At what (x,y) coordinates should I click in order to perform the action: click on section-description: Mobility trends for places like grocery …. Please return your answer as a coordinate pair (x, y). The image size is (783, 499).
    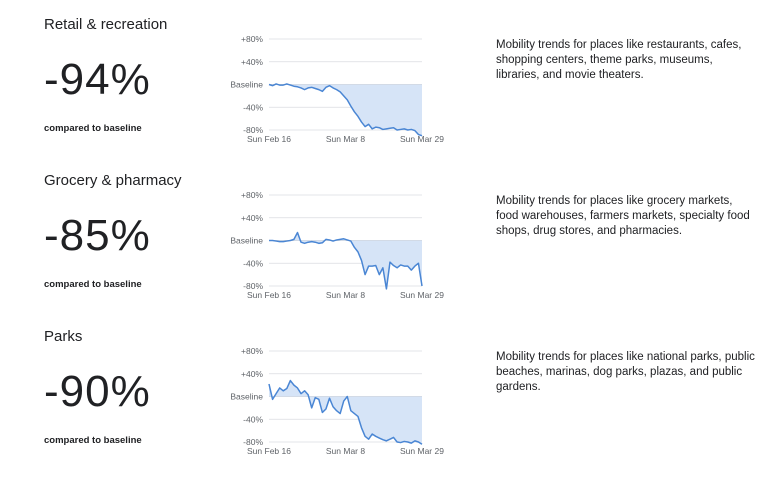
    Looking at the image, I should click on (623, 216).